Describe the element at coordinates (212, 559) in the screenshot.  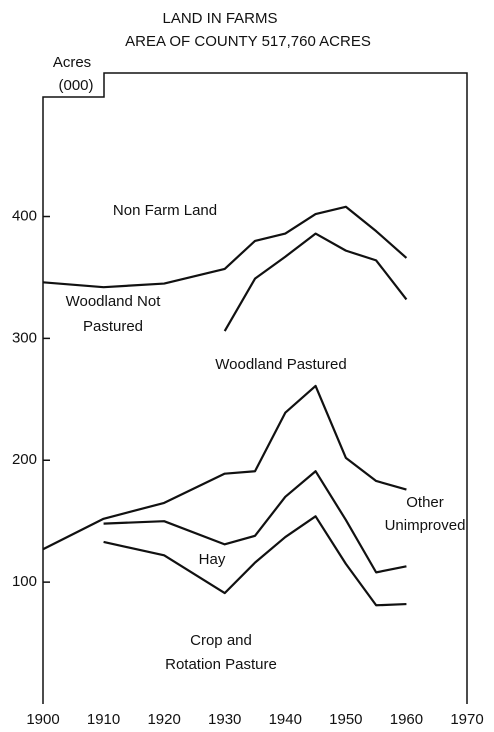
I see `annotation: Hay` at that location.